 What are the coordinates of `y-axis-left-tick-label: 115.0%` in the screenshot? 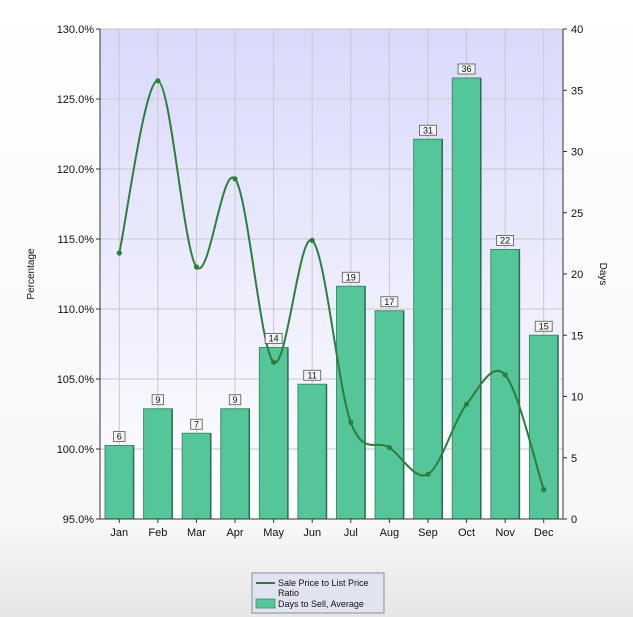 It's located at (76, 240).